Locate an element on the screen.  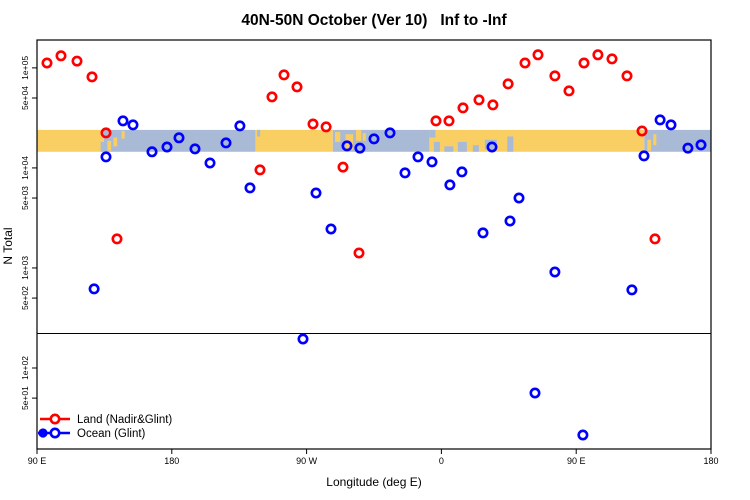
y-tick-label: 1e+05 is located at coordinates (25, 68).